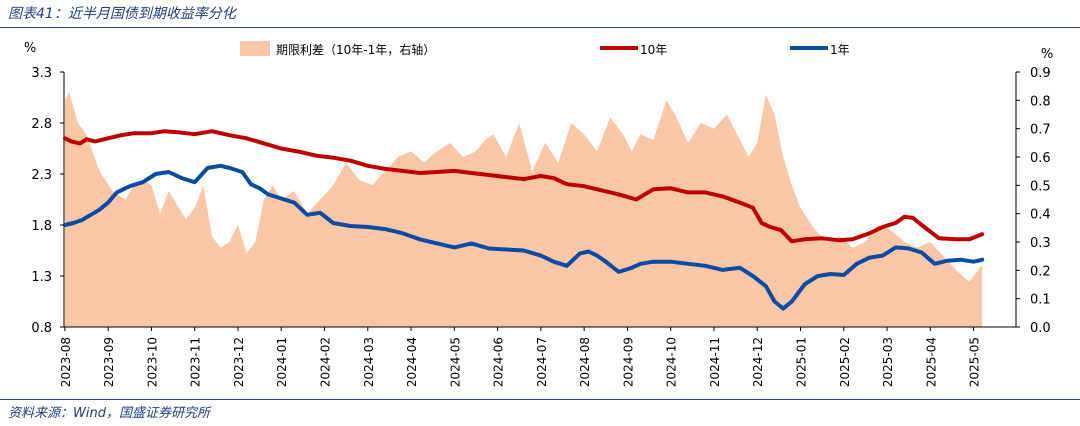 The width and height of the screenshot is (1080, 426). What do you see at coordinates (369, 362) in the screenshot?
I see `x-tick-label: 2024-03` at bounding box center [369, 362].